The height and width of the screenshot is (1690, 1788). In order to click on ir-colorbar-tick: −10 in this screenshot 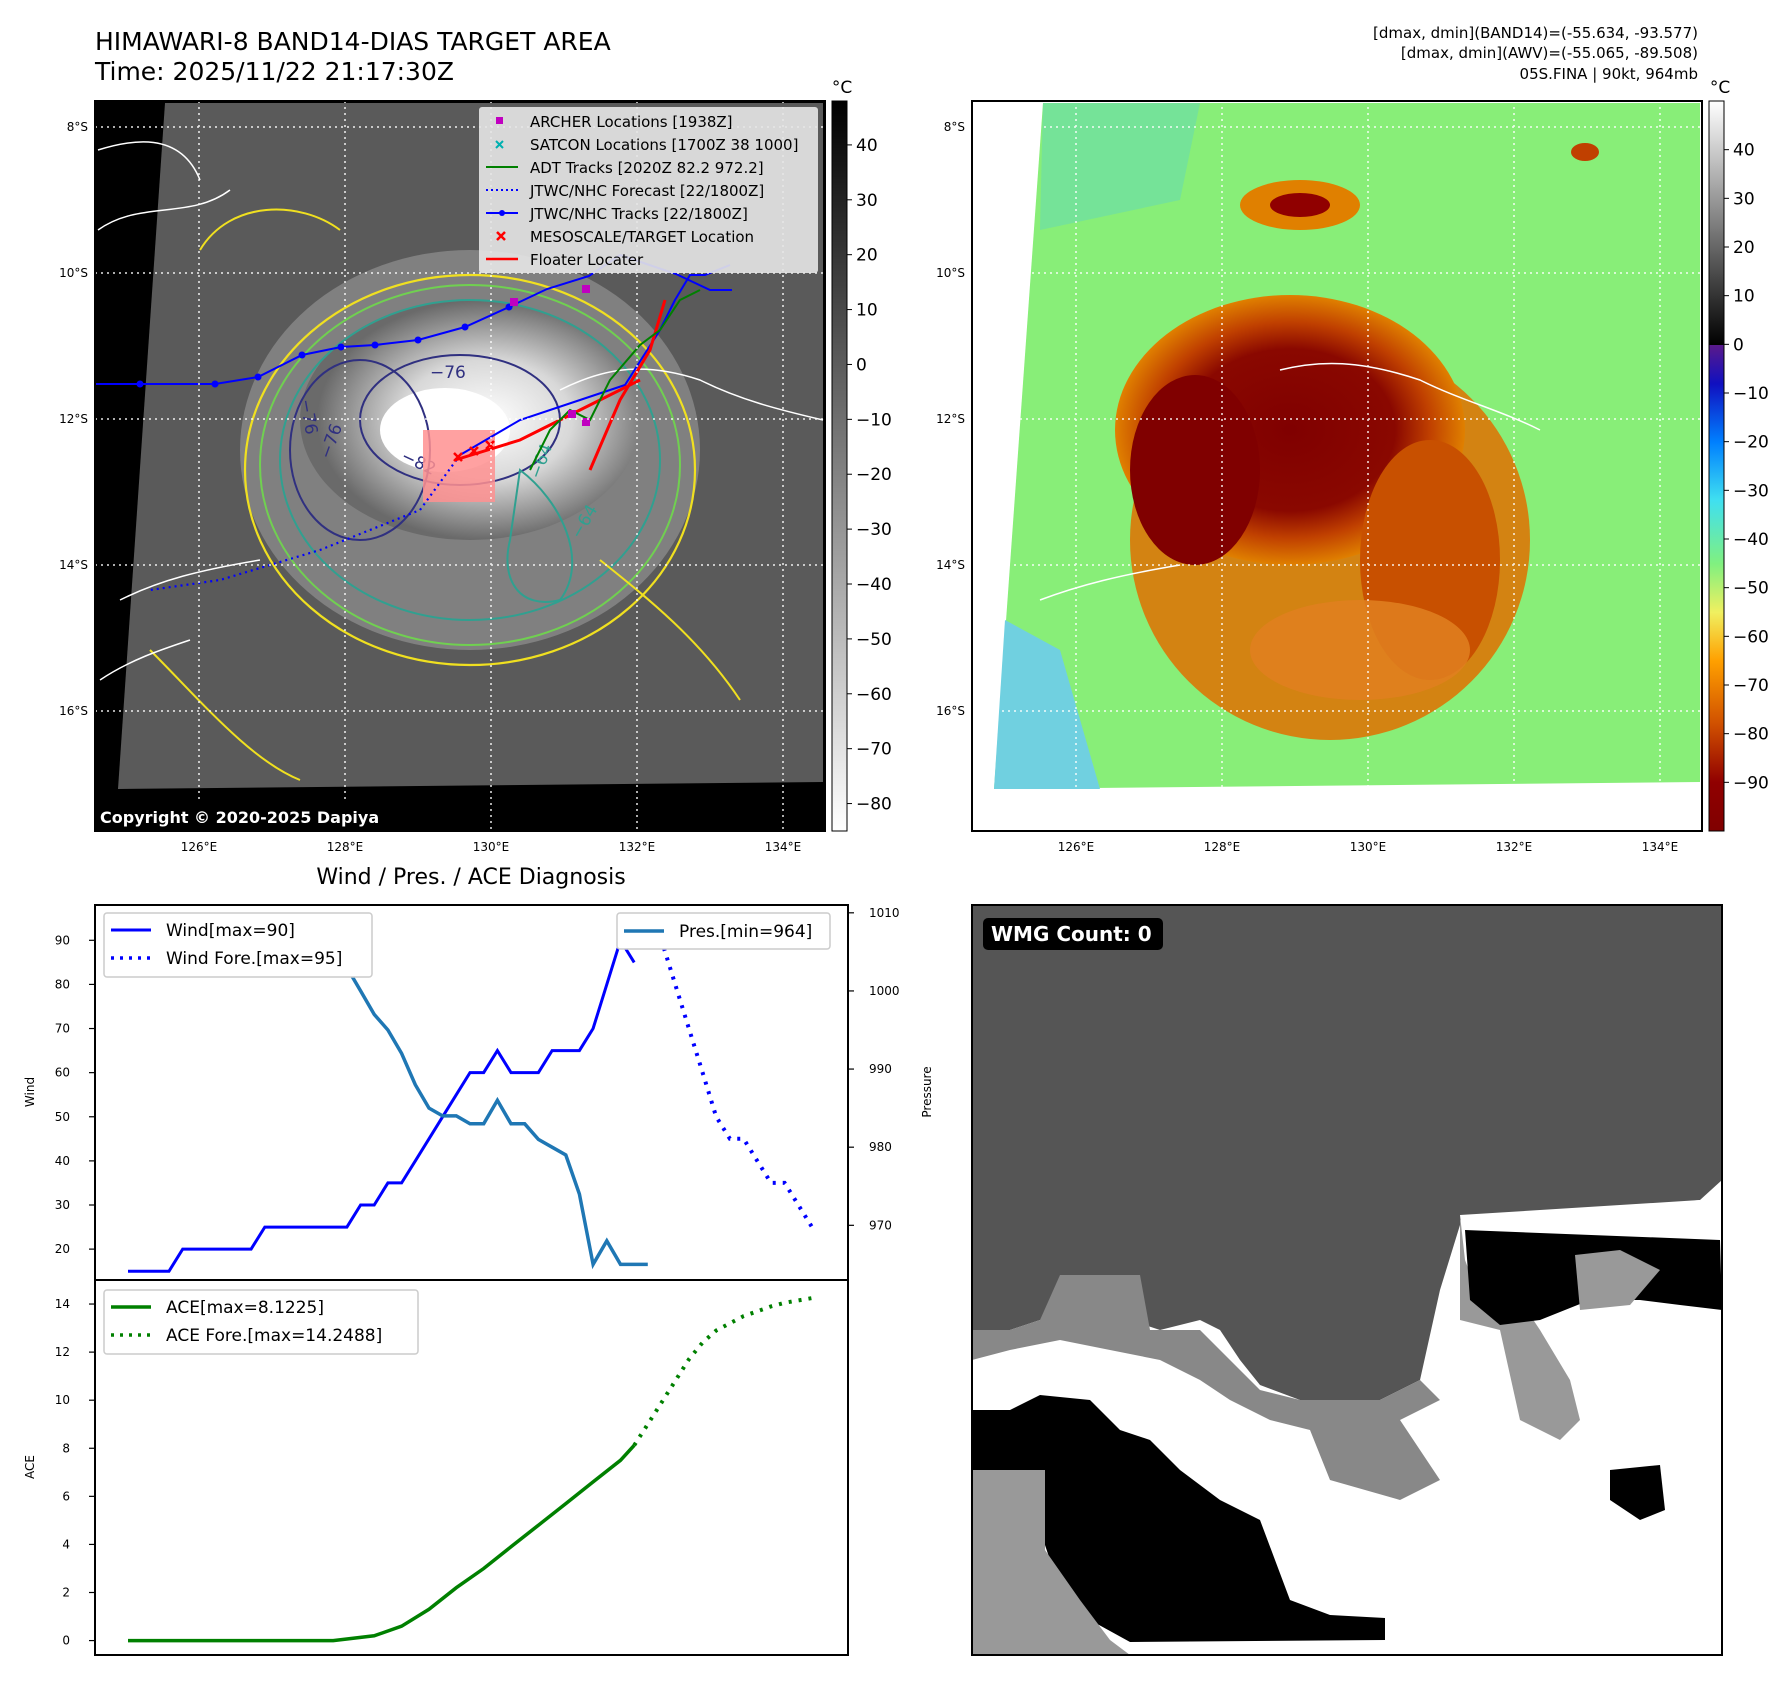, I will do `click(874, 420)`.